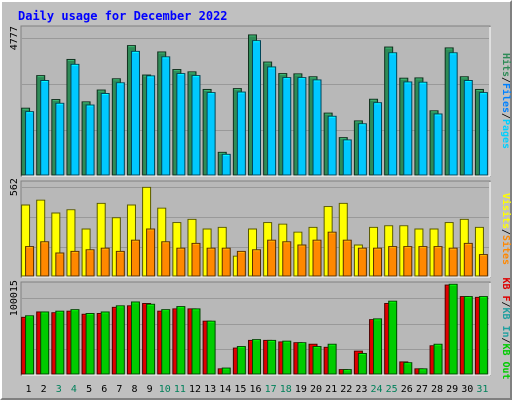  What do you see at coordinates (74, 389) in the screenshot?
I see `x-tick-label: 4` at bounding box center [74, 389].